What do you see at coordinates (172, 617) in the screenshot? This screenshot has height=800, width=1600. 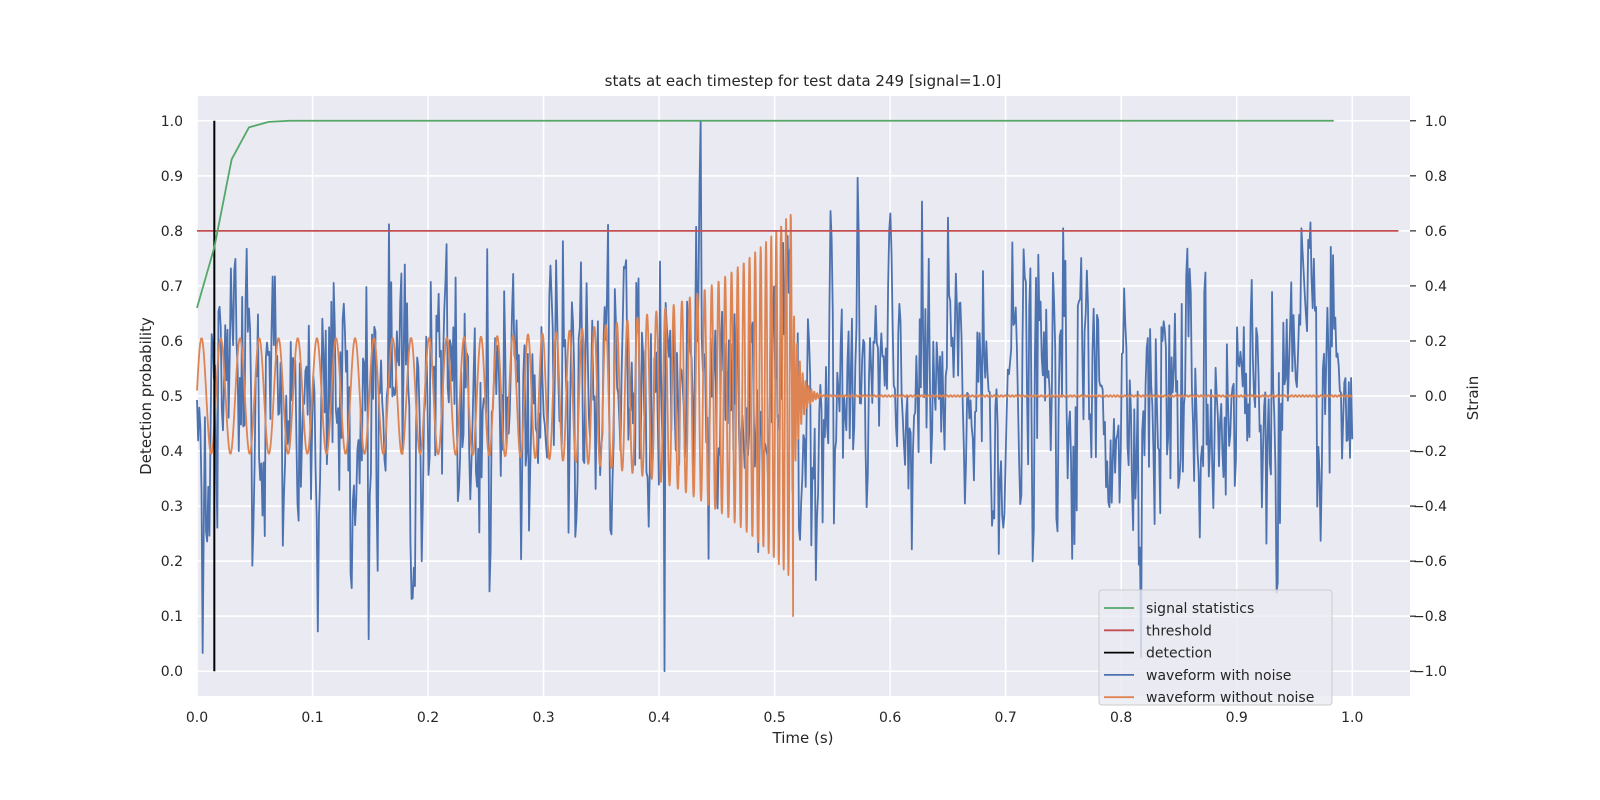 I see `y-tick-label: 0.1` at bounding box center [172, 617].